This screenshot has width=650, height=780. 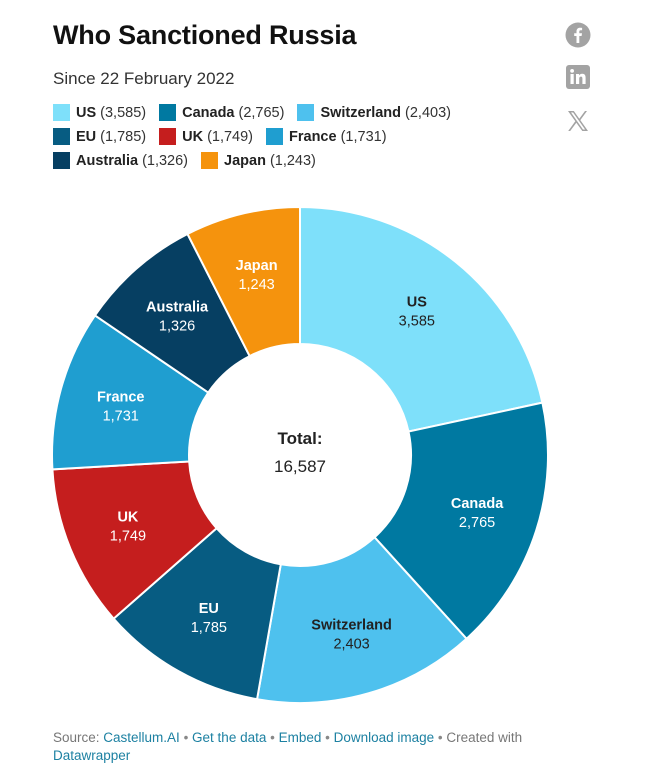 What do you see at coordinates (300, 466) in the screenshot?
I see `donut-center-value: 16,587` at bounding box center [300, 466].